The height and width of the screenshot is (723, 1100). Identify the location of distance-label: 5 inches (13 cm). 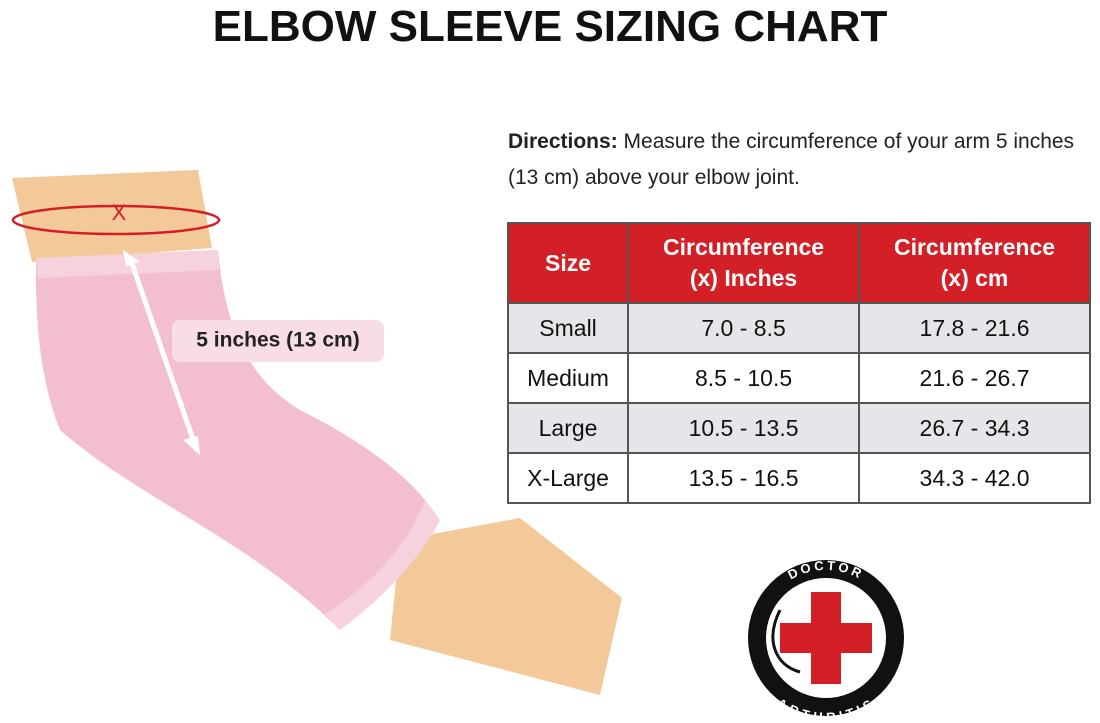
(277, 340).